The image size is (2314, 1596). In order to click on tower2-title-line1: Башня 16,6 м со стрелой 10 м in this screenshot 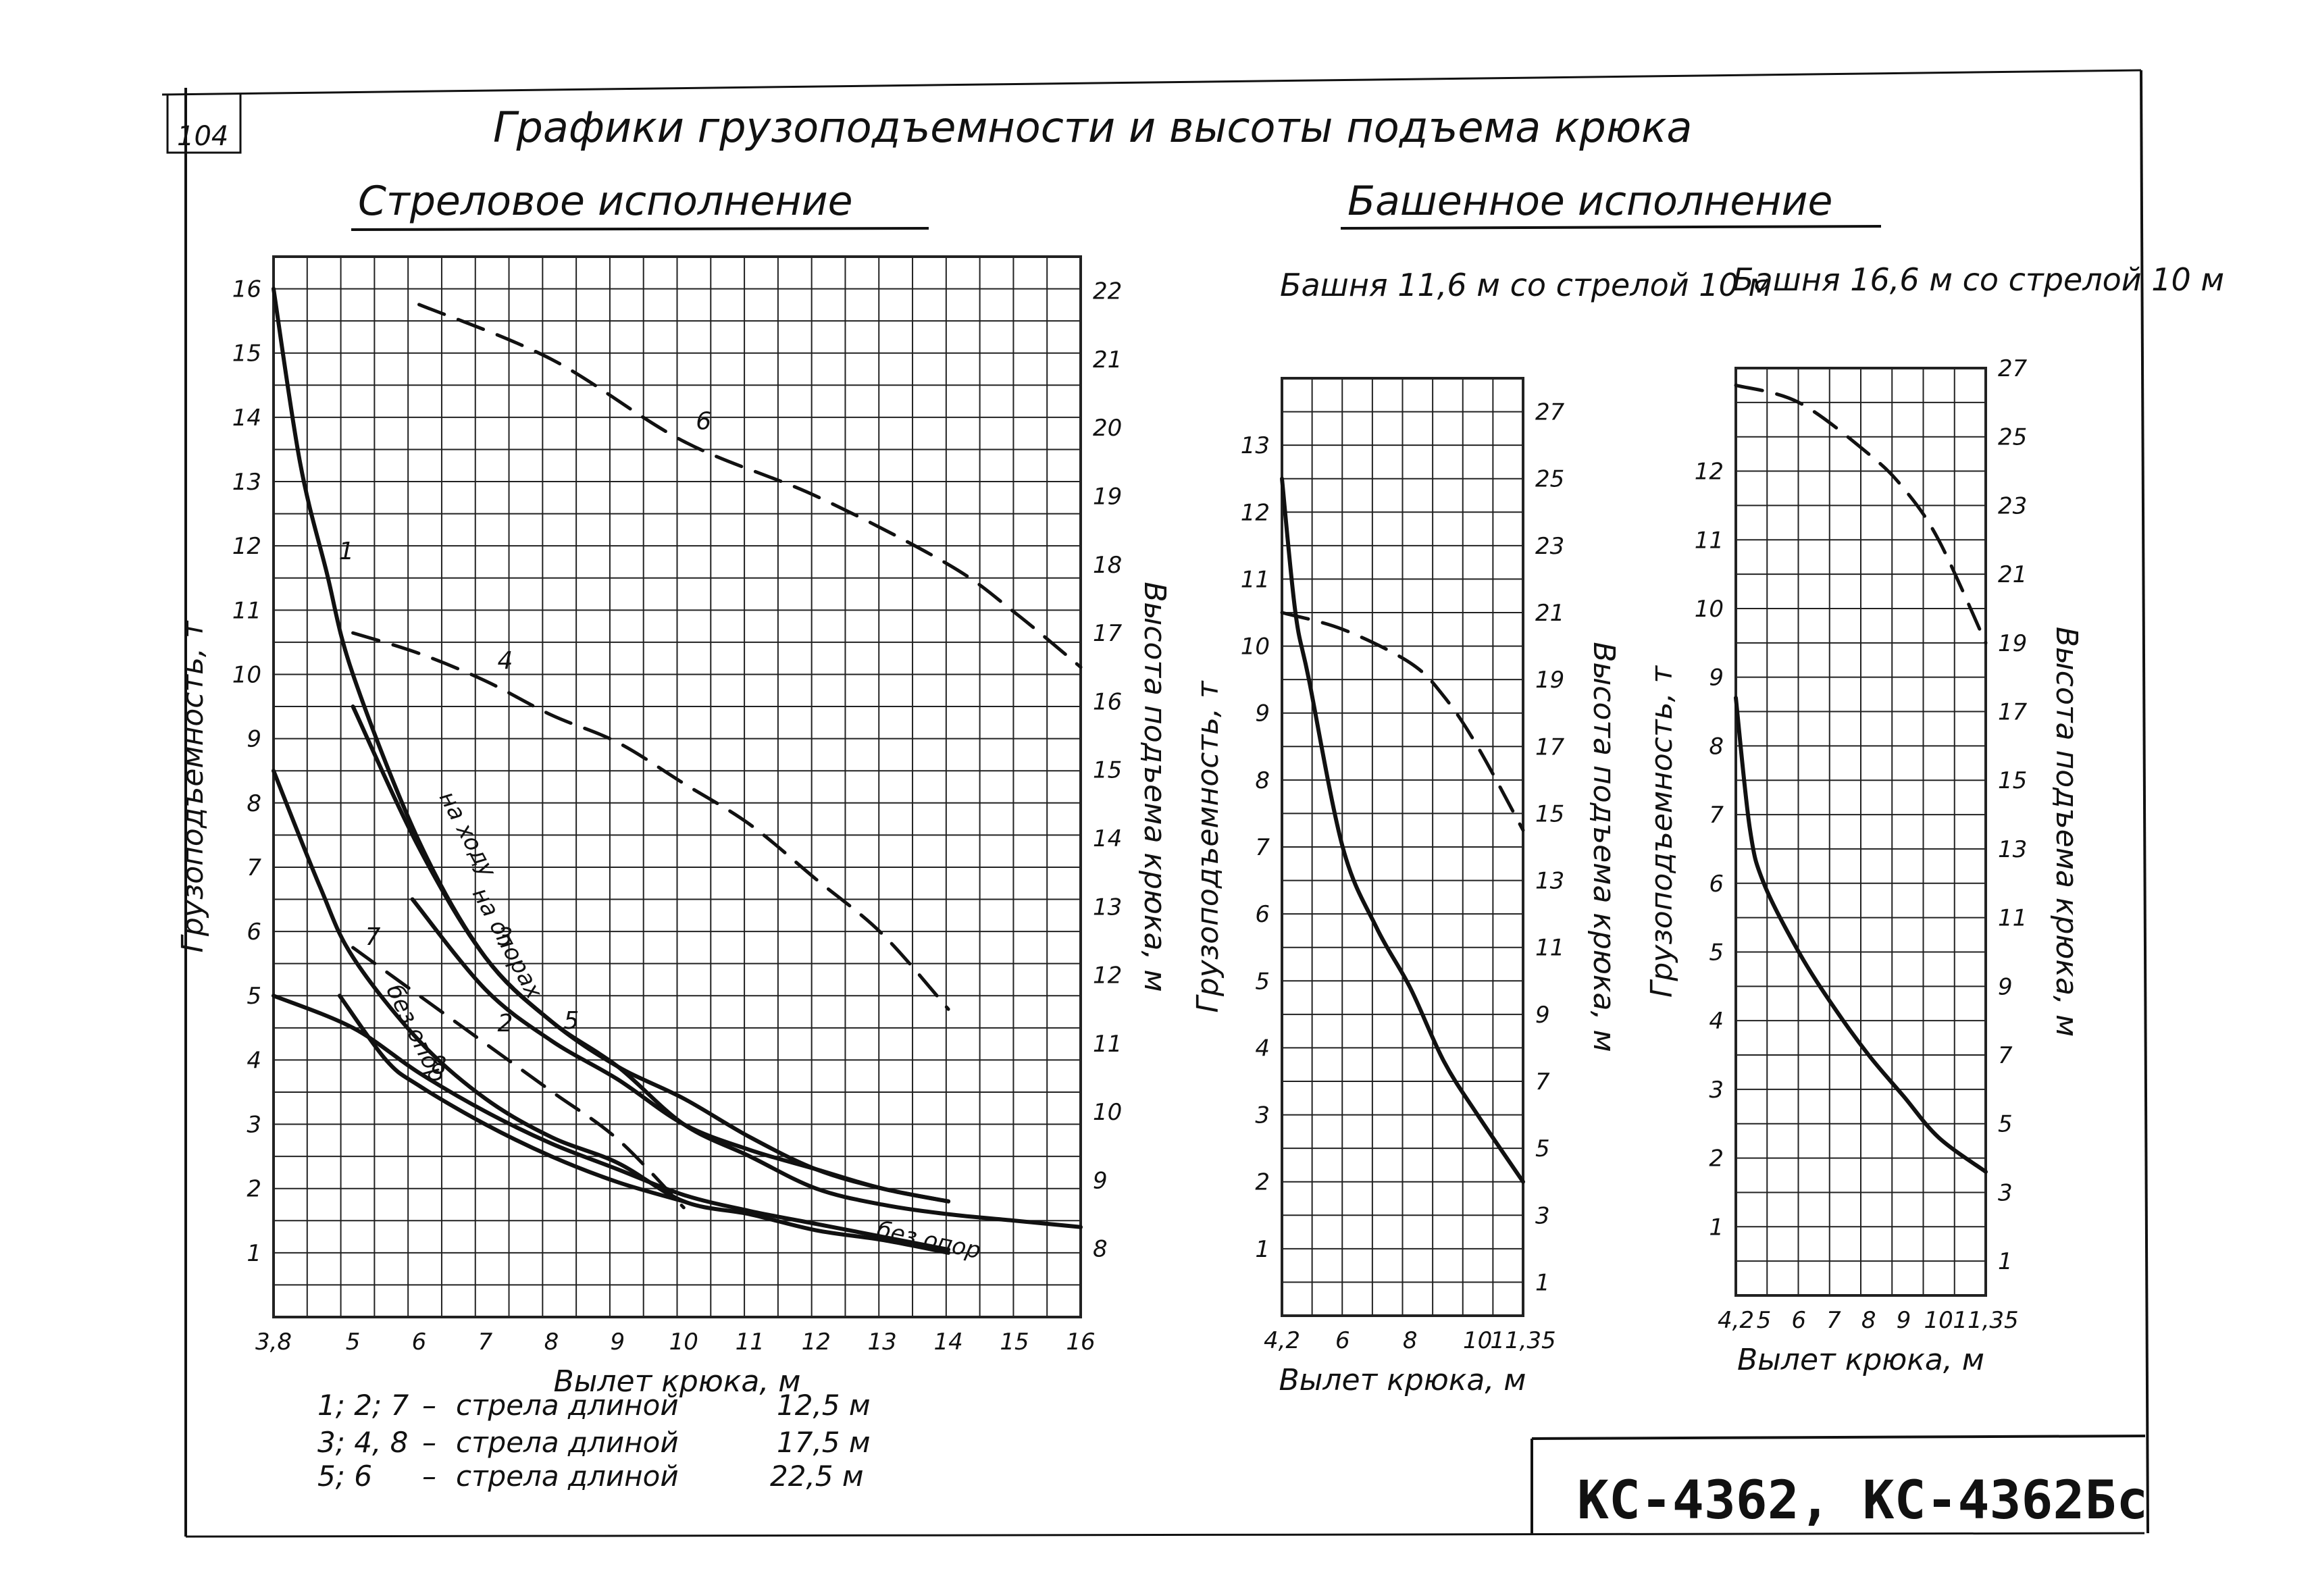, I will do `click(1978, 279)`.